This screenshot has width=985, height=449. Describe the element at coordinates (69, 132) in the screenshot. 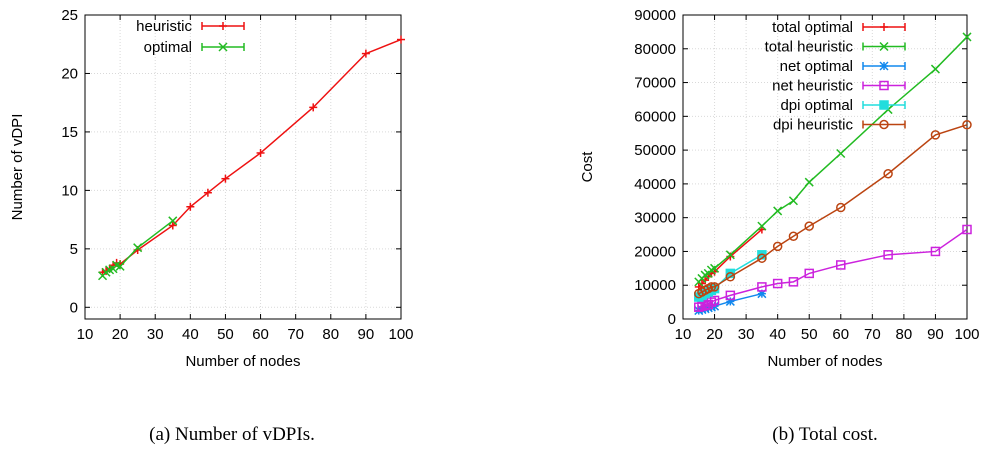

I see `chart-a-y-tick-label: 15` at that location.